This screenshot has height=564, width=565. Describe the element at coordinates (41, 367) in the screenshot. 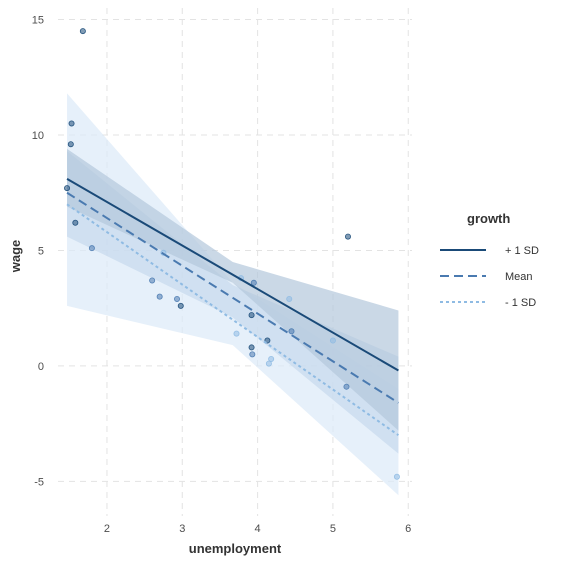

I see `y-tick-label: 0` at that location.